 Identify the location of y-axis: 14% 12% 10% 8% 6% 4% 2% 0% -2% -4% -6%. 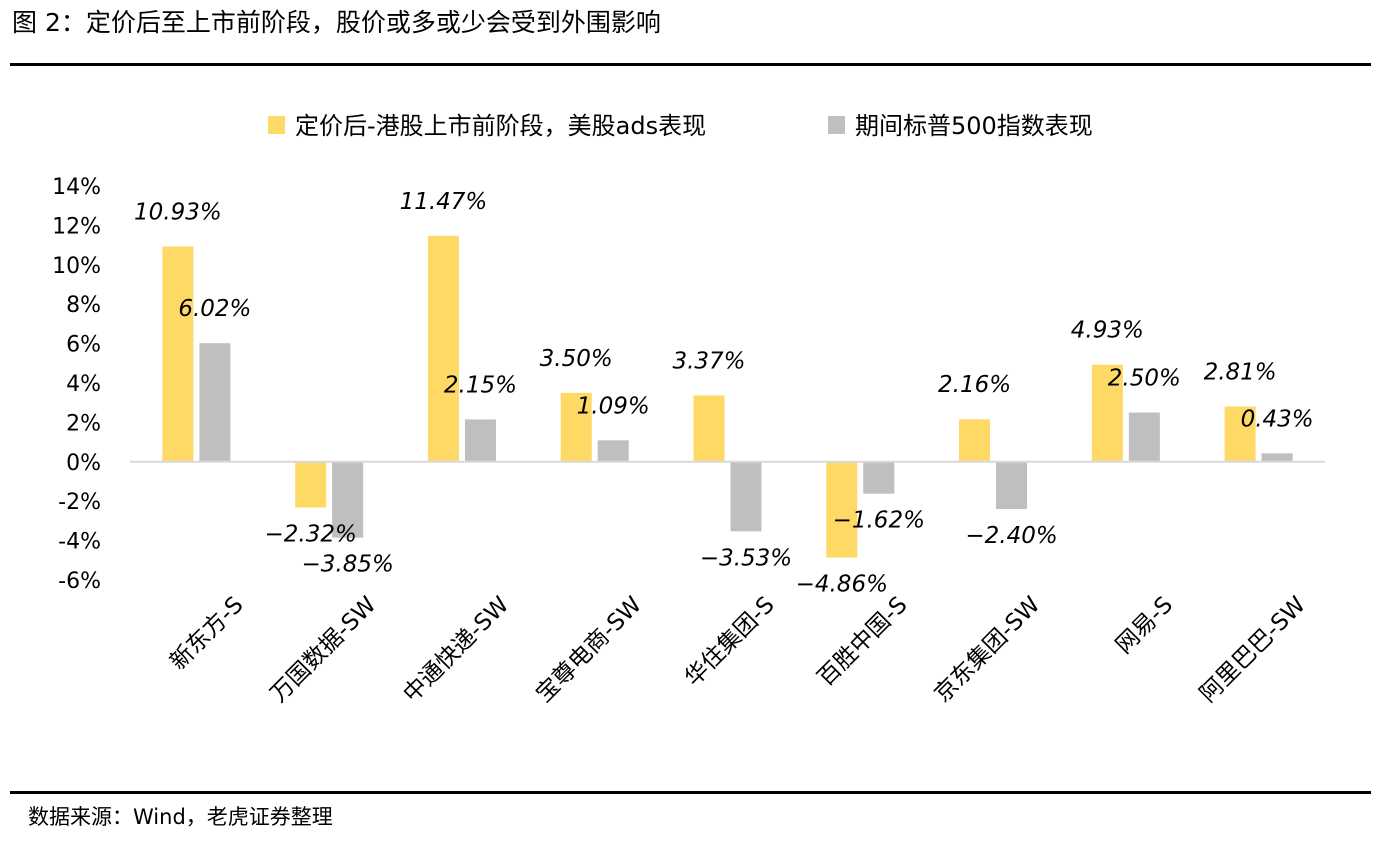
(76, 384).